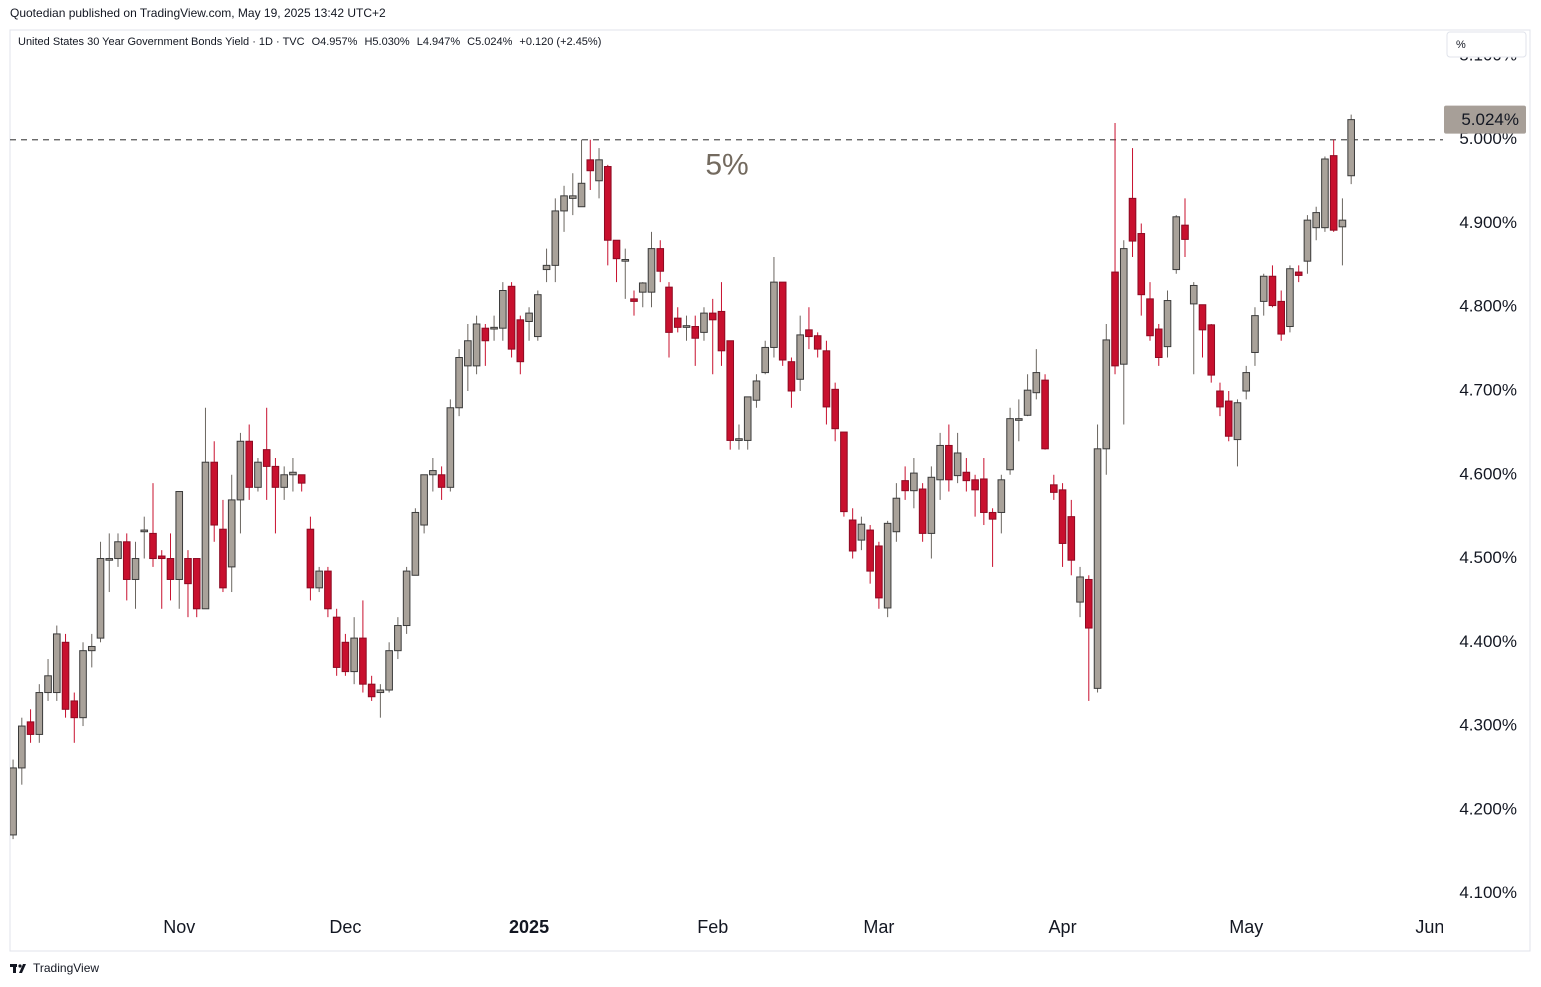 The width and height of the screenshot is (1541, 987). I want to click on legend-value: O4.957%, so click(335, 42).